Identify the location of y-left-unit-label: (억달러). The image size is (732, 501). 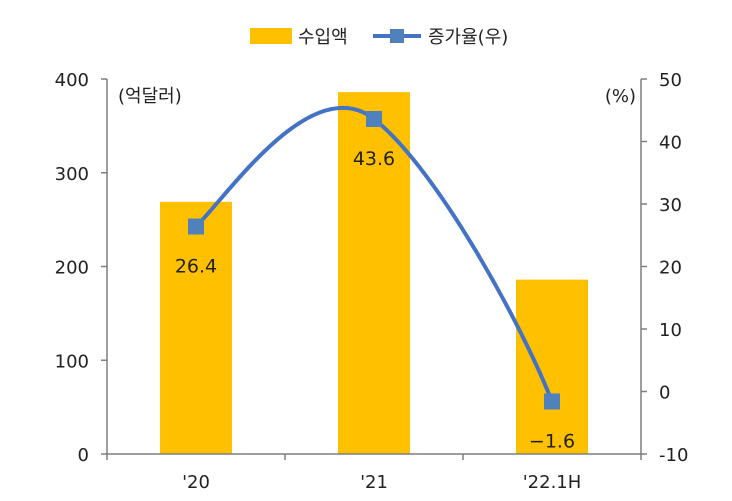
(150, 96).